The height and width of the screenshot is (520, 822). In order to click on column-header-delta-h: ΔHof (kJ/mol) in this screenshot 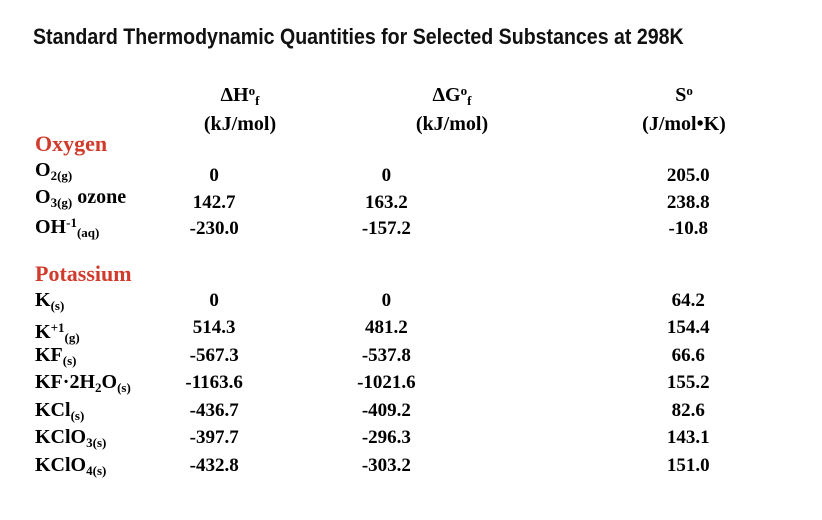, I will do `click(240, 107)`.